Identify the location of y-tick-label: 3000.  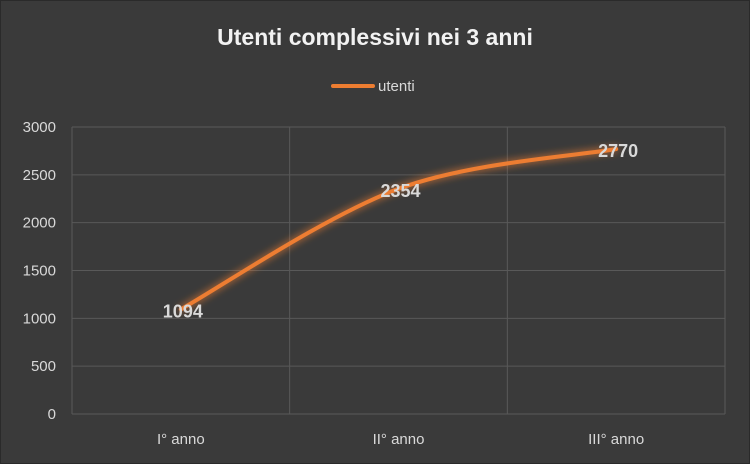
(39, 127).